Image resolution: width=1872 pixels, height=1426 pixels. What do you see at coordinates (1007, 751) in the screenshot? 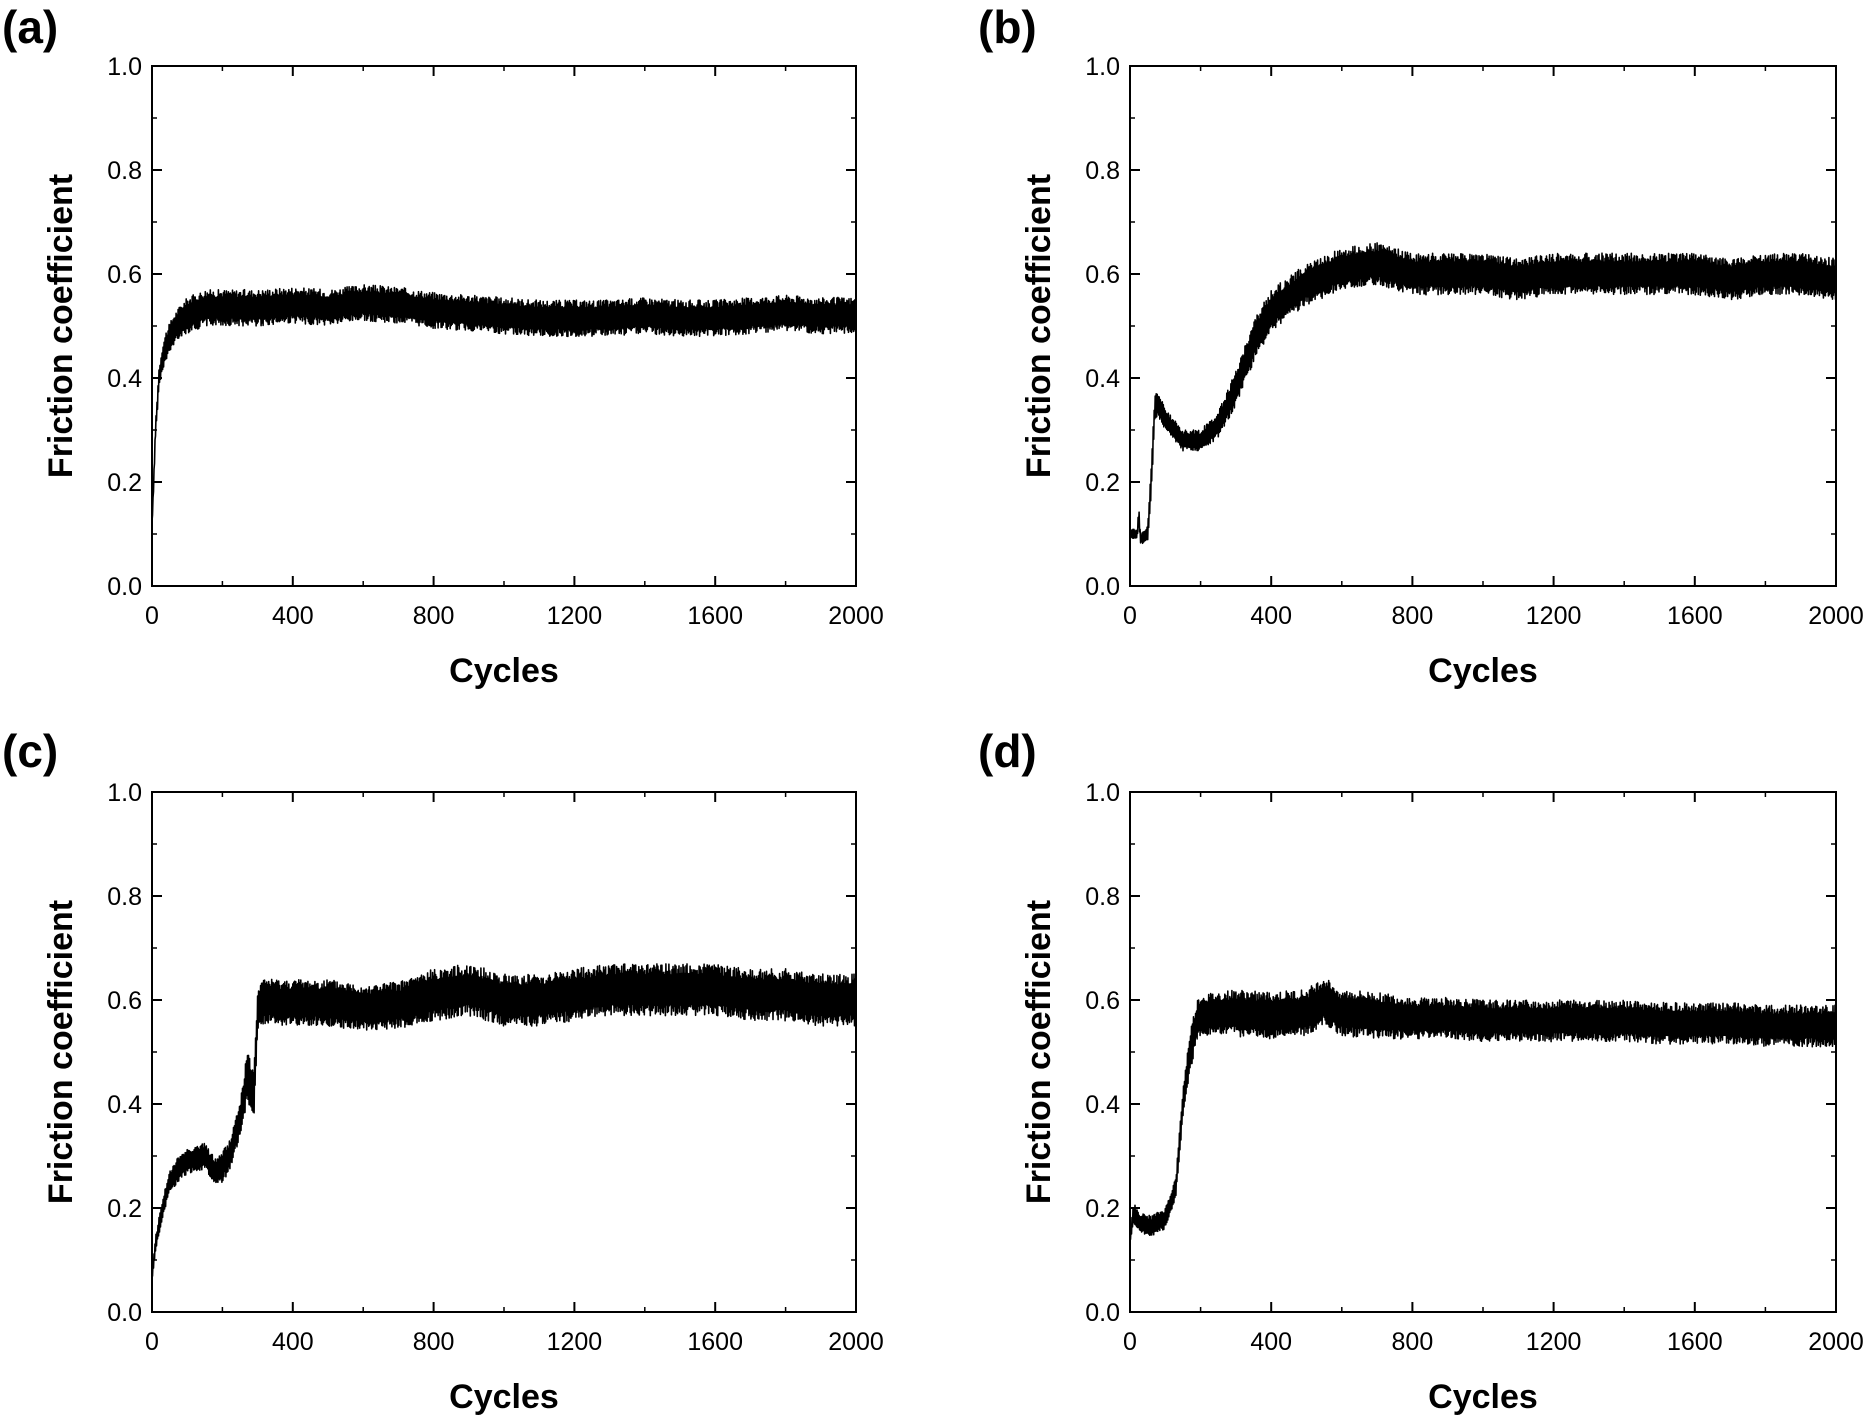
I see `panel-label-d: (d)` at bounding box center [1007, 751].